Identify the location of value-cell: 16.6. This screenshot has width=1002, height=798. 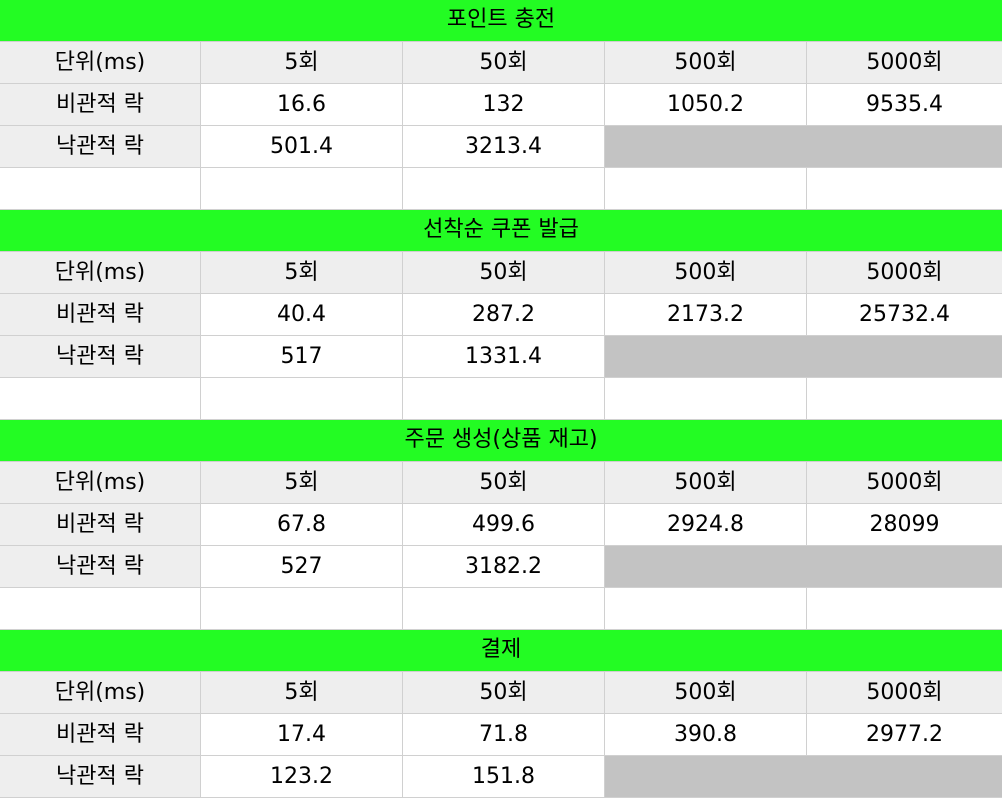
(302, 104).